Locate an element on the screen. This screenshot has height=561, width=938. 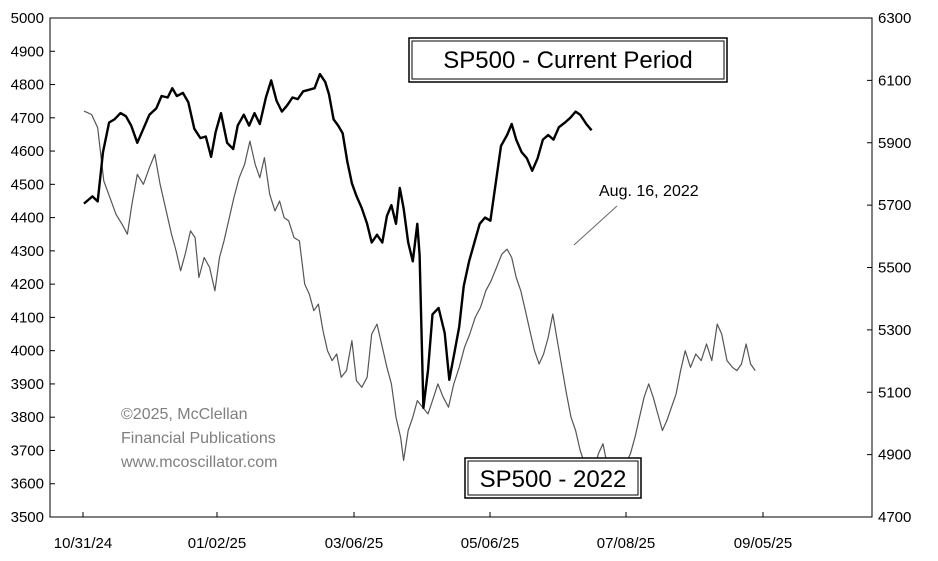
left-tick-label: 4700 is located at coordinates (27, 118).